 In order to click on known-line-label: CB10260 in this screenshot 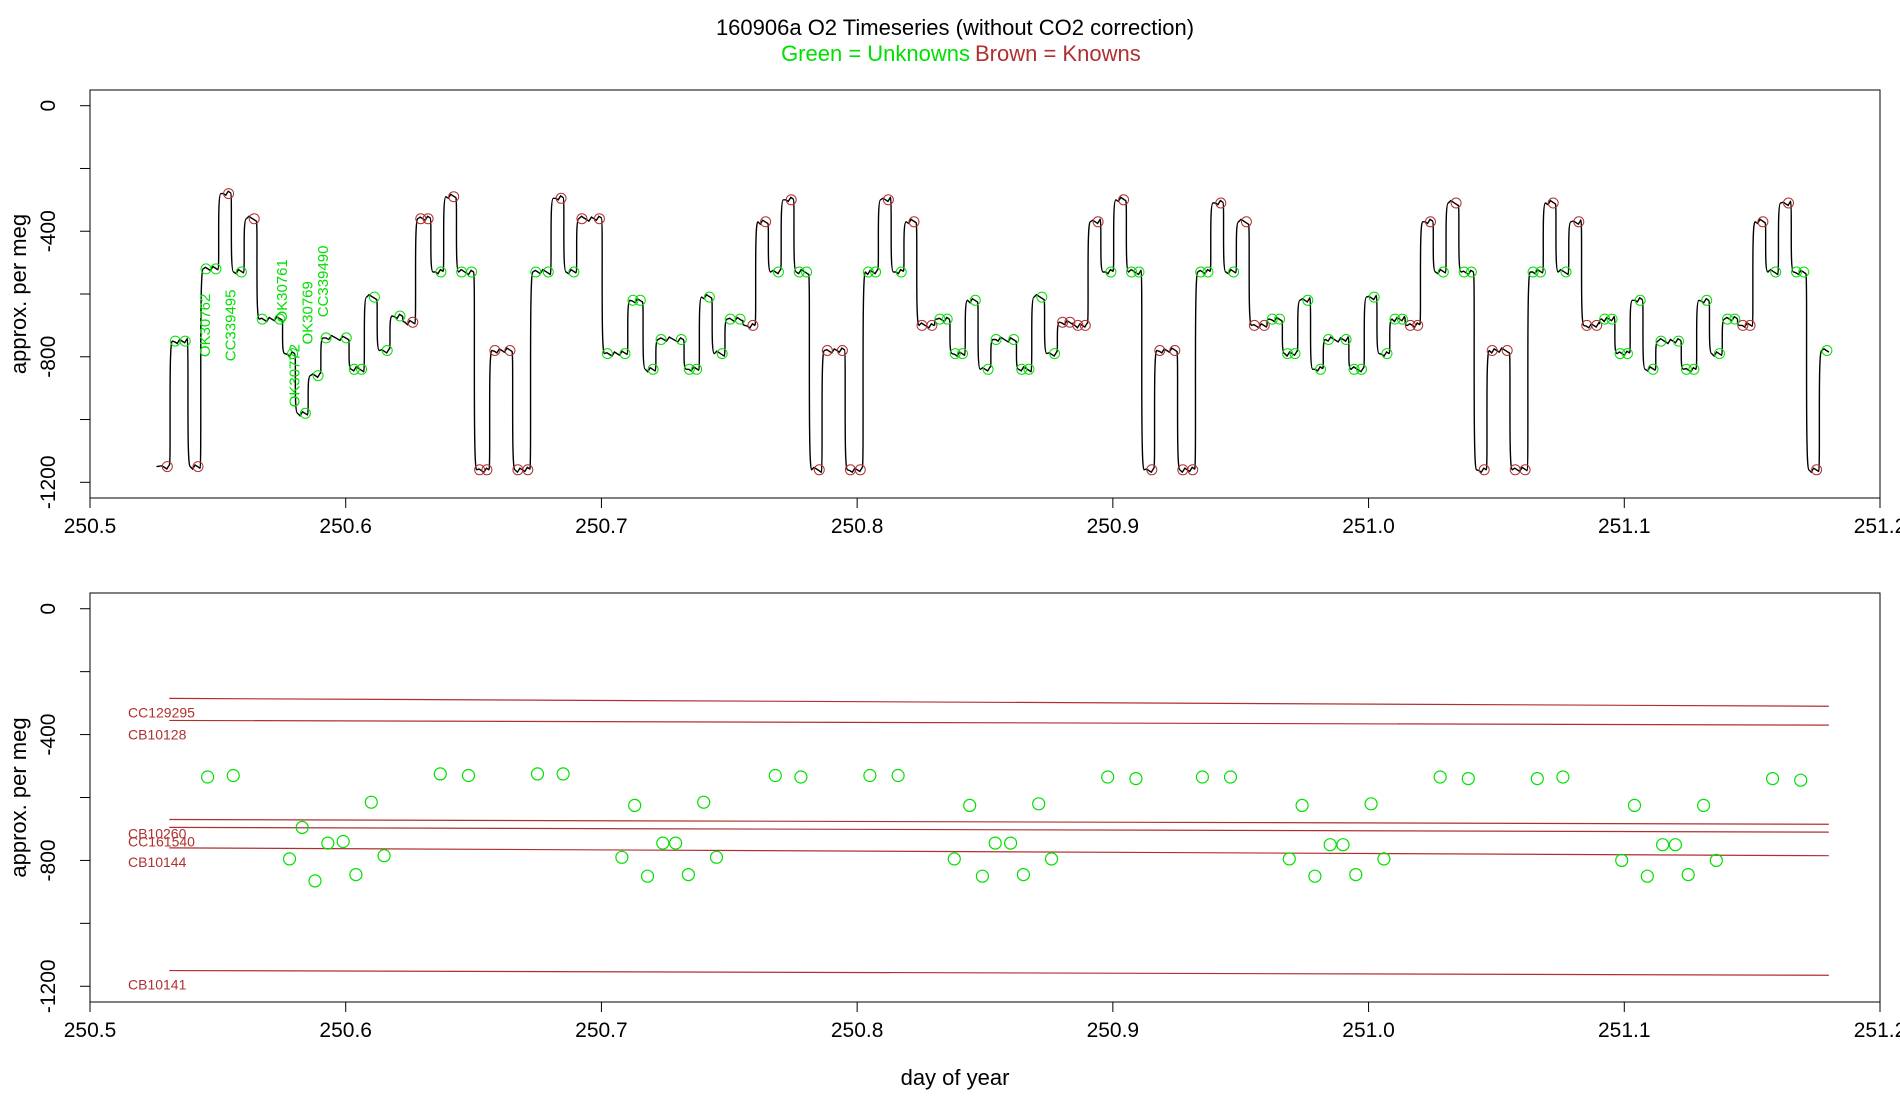, I will do `click(157, 834)`.